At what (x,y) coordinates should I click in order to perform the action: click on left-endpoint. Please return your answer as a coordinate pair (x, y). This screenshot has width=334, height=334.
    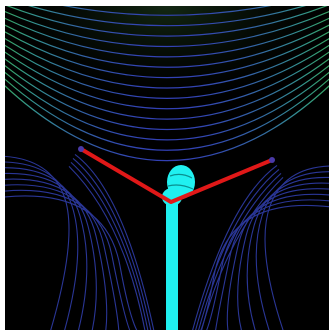
    Looking at the image, I should click on (81, 149).